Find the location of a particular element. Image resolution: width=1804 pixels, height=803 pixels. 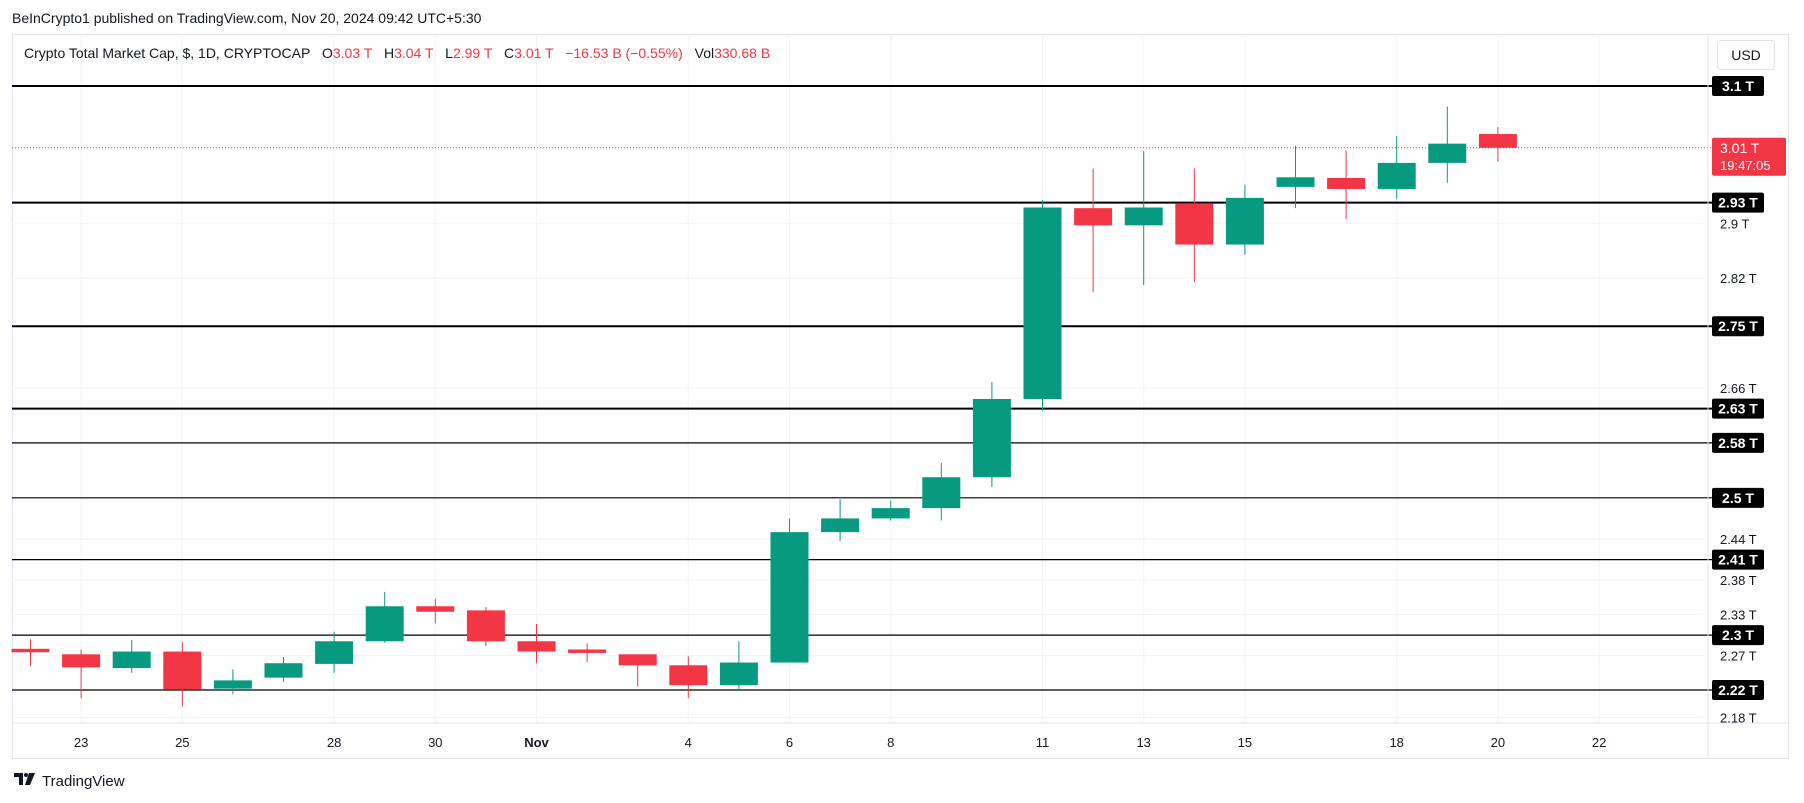

level-label: 2.41 T is located at coordinates (1738, 560).